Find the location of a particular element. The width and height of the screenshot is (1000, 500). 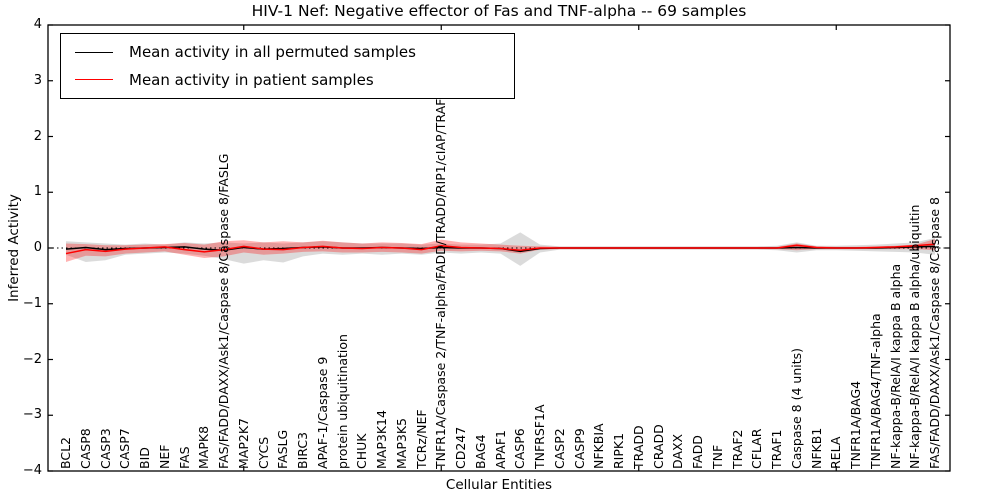

x-tick-label: CYCS is located at coordinates (263, 452).